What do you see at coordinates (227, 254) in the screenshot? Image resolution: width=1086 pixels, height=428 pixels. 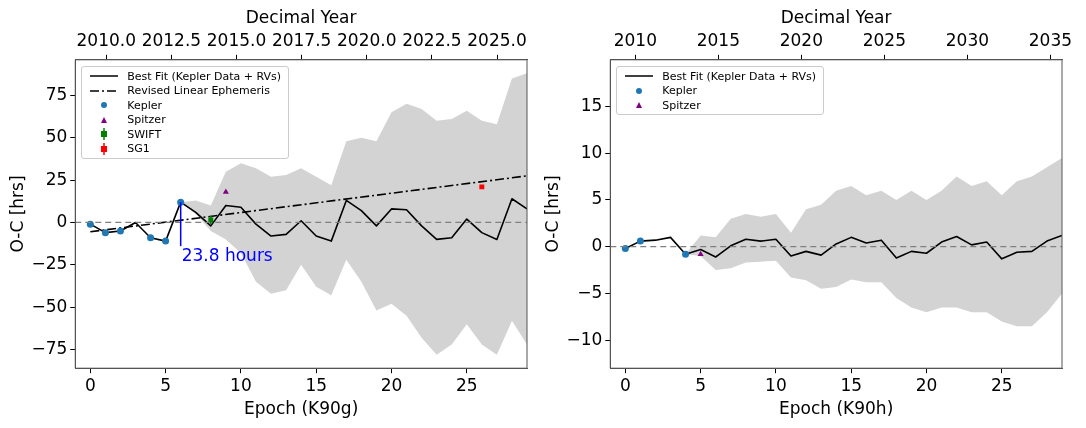 I see `annotation: 23.8 hours` at bounding box center [227, 254].